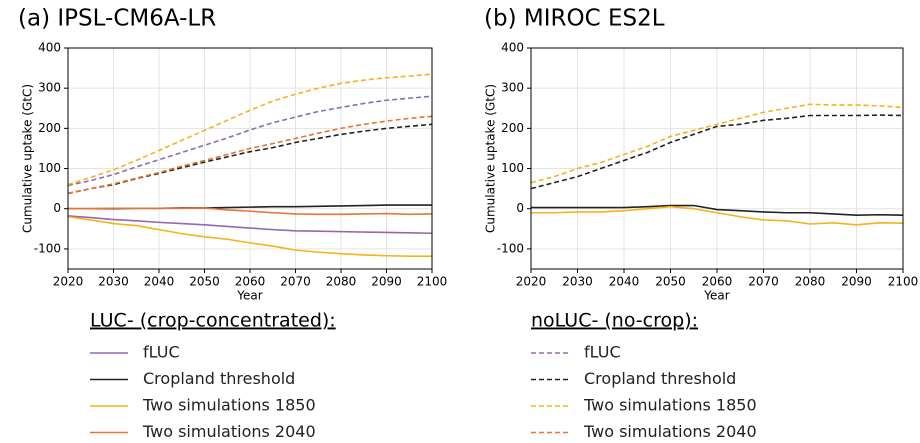 Image resolution: width=920 pixels, height=443 pixels. I want to click on legend-title: LUC- (crop-concentrated):, so click(213, 321).